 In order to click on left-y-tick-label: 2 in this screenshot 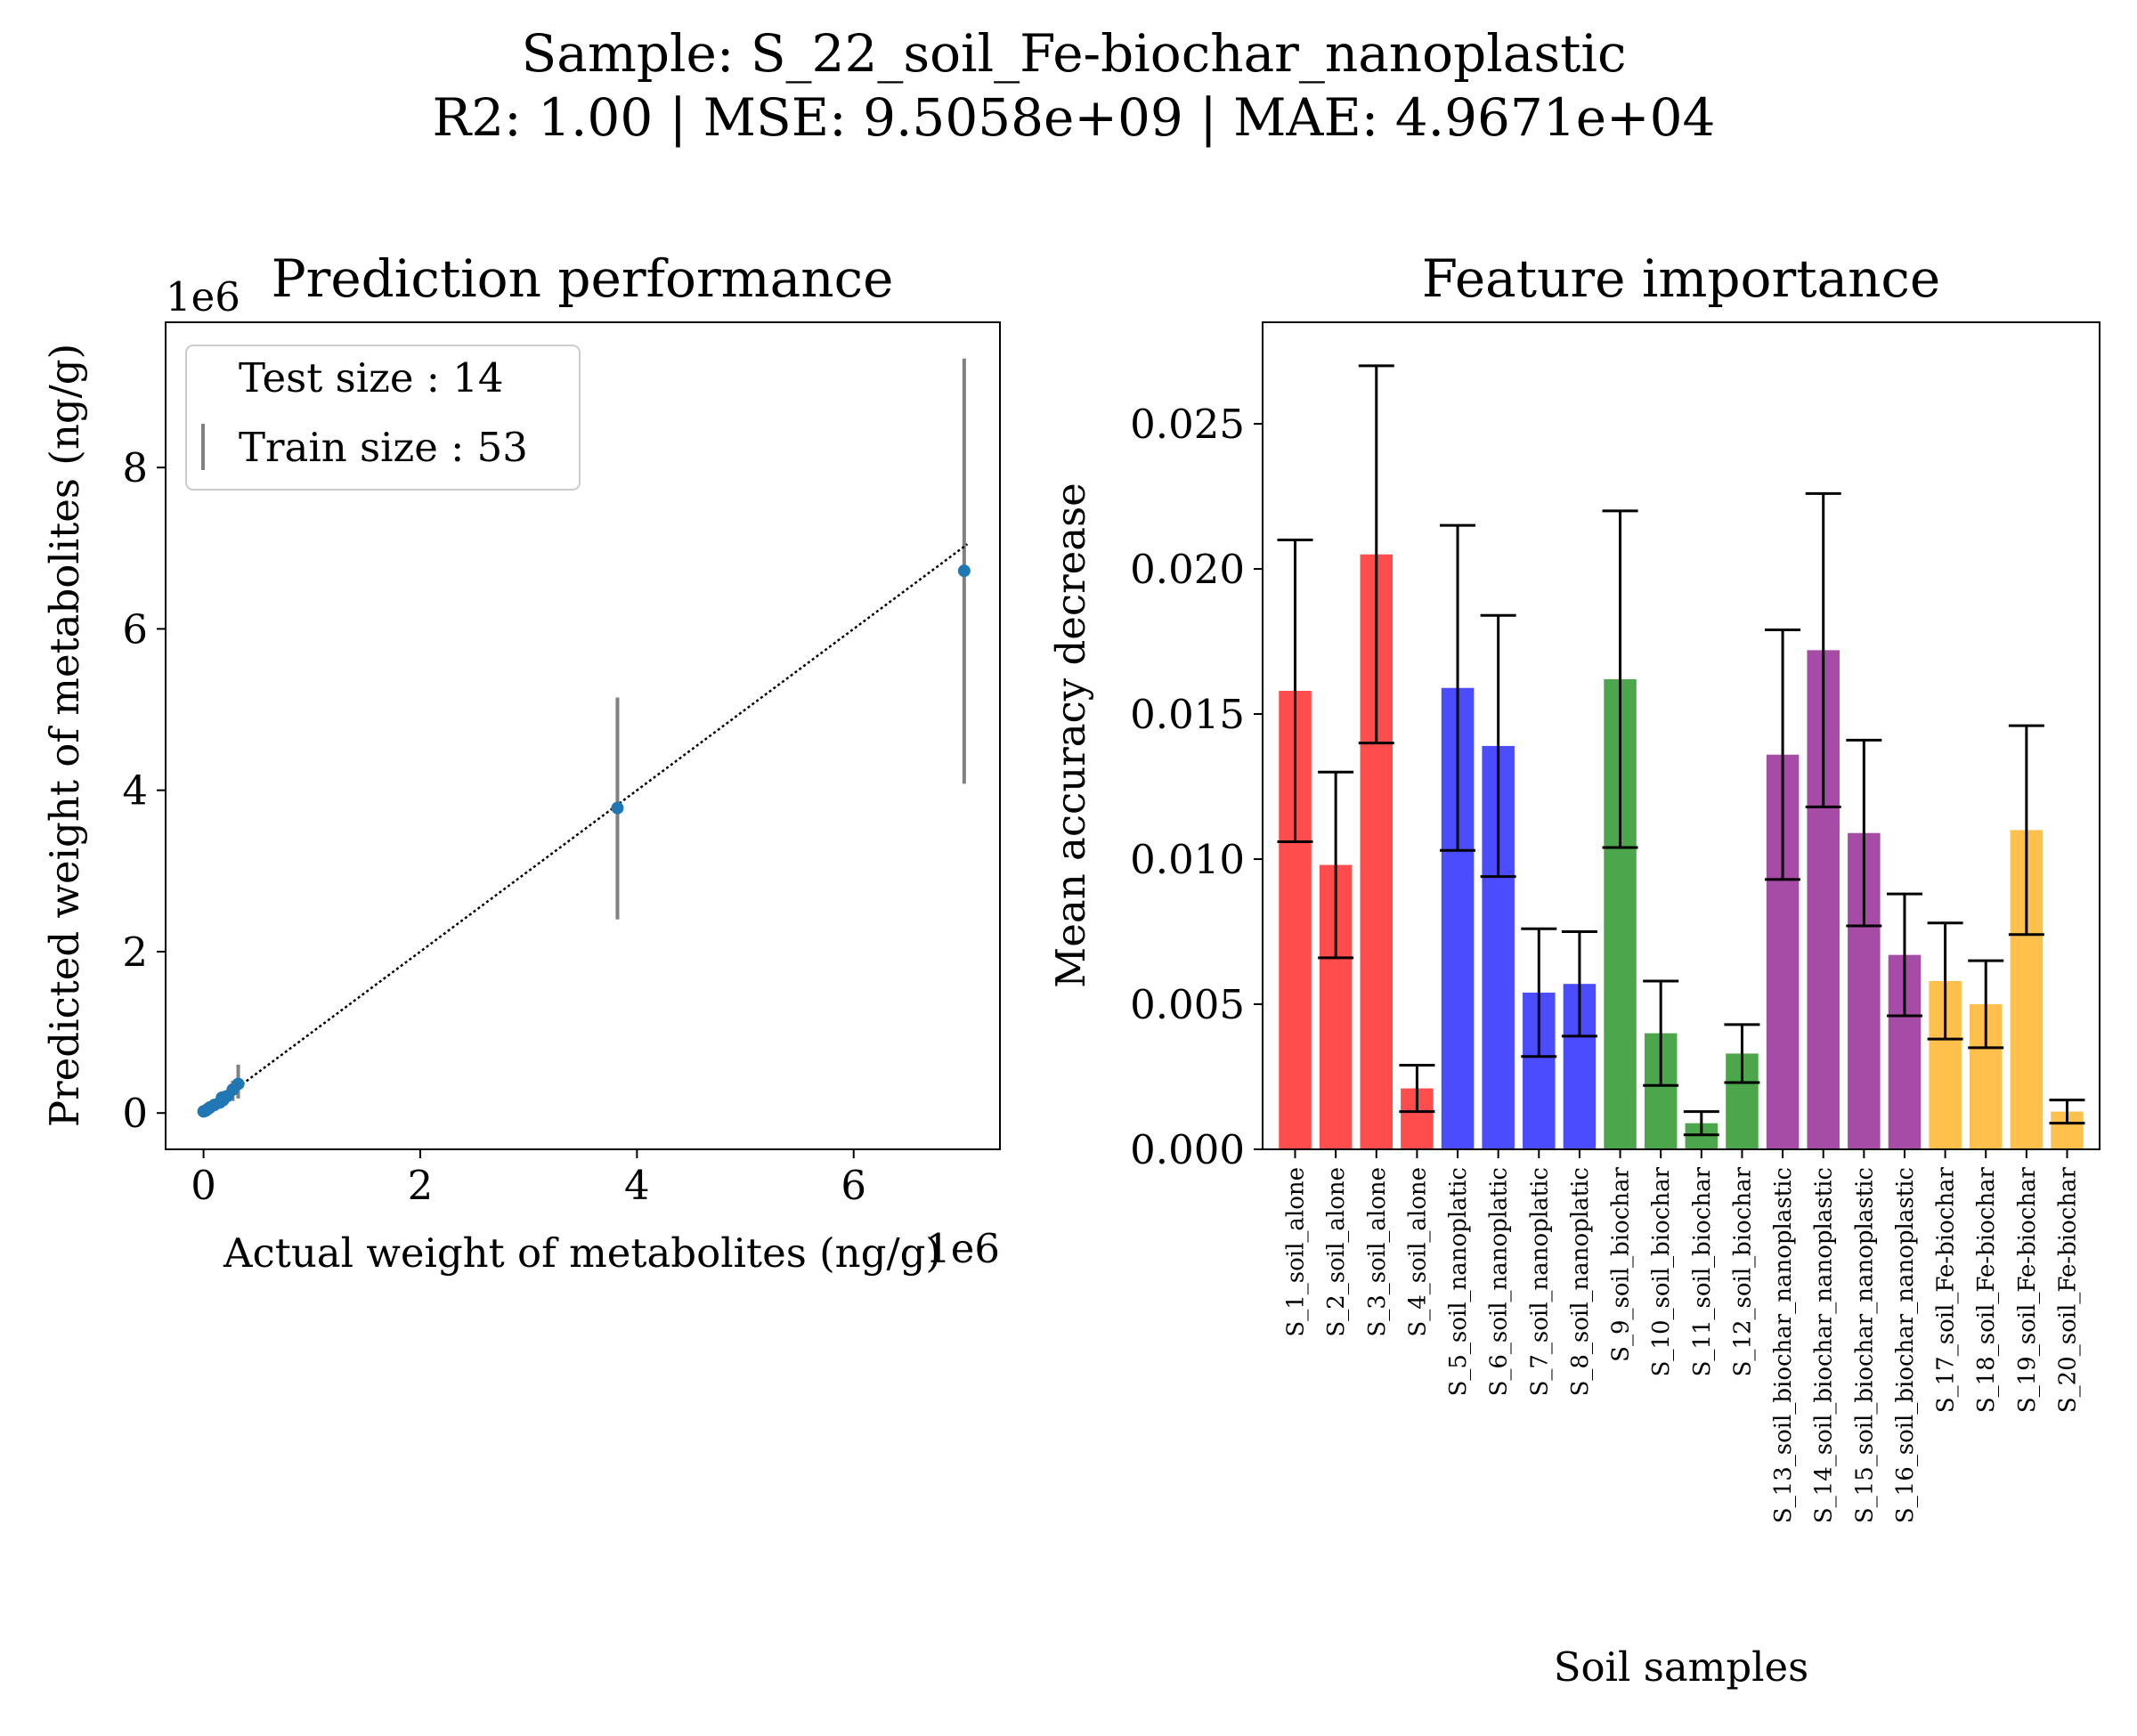, I will do `click(135, 952)`.